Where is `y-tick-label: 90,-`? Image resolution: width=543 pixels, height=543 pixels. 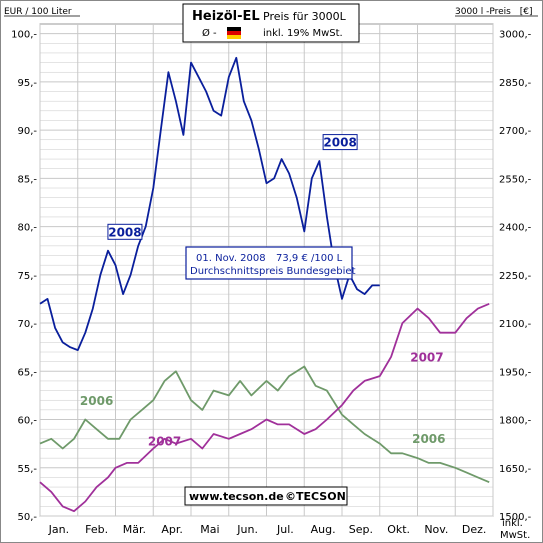
y-tick-label: 90,- is located at coordinates (27, 131).